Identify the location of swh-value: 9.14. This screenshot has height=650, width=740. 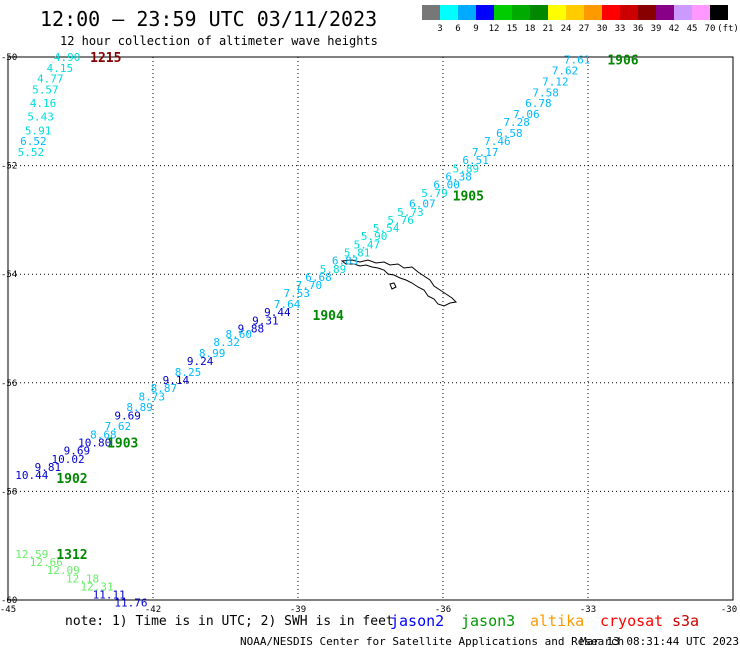
(176, 380).